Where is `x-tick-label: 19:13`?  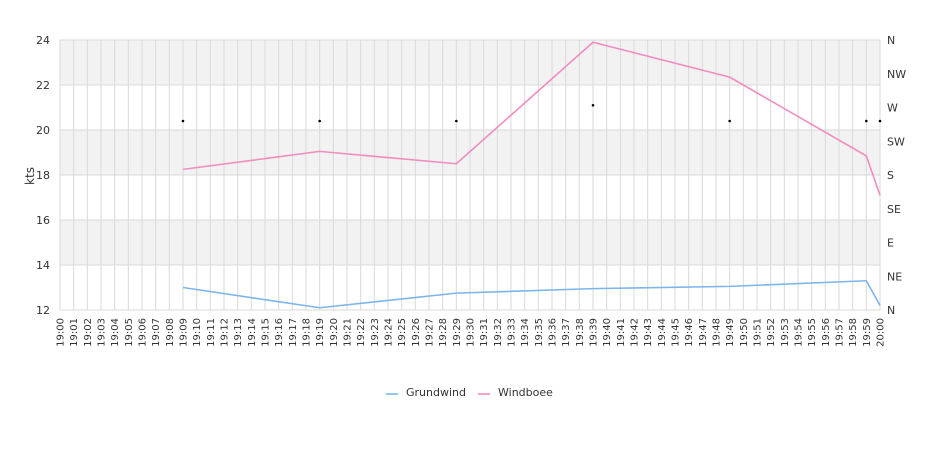 x-tick-label: 19:13 is located at coordinates (238, 332).